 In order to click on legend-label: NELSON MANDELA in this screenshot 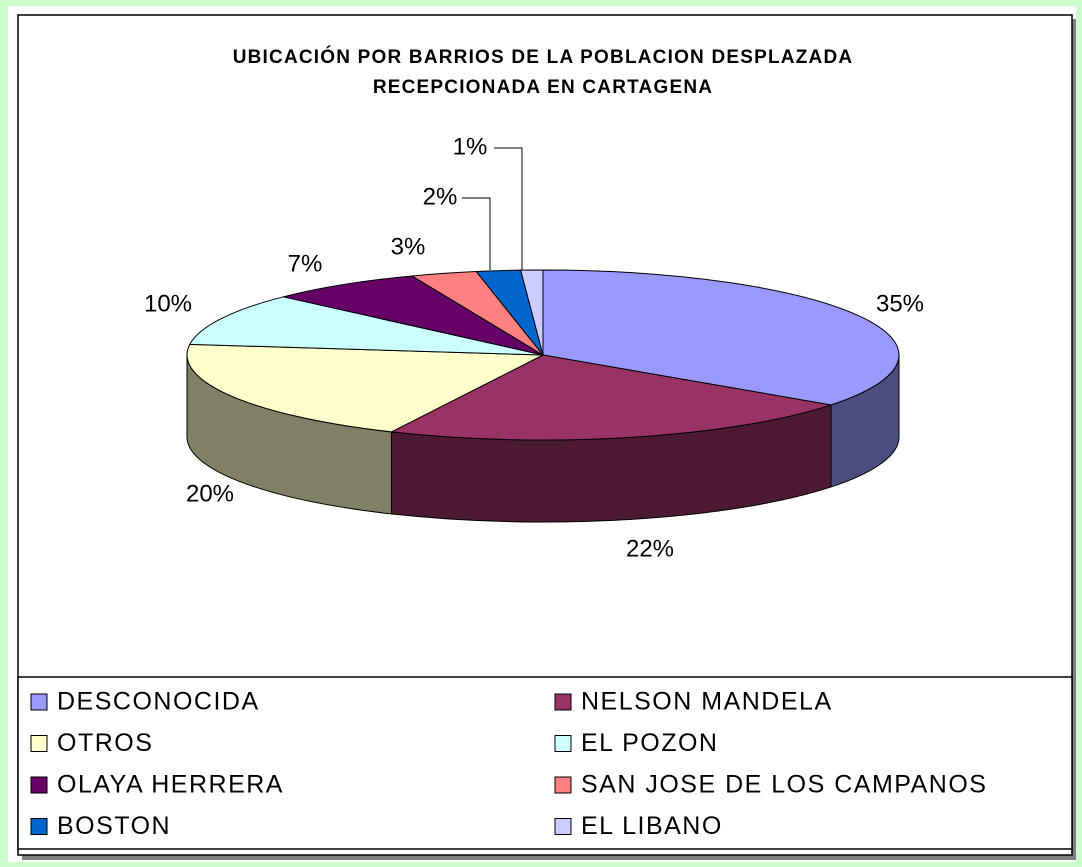, I will do `click(707, 702)`.